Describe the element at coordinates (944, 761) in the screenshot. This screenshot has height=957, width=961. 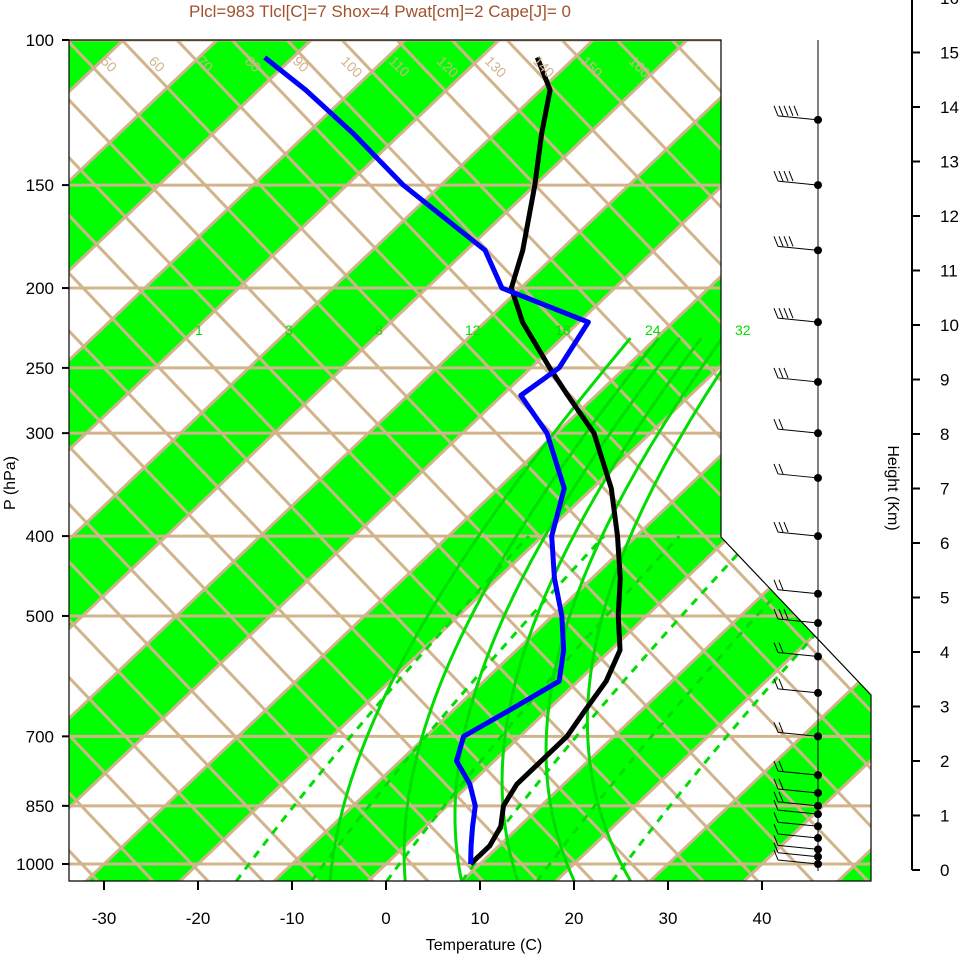
I see `height-tick-label: 2` at that location.